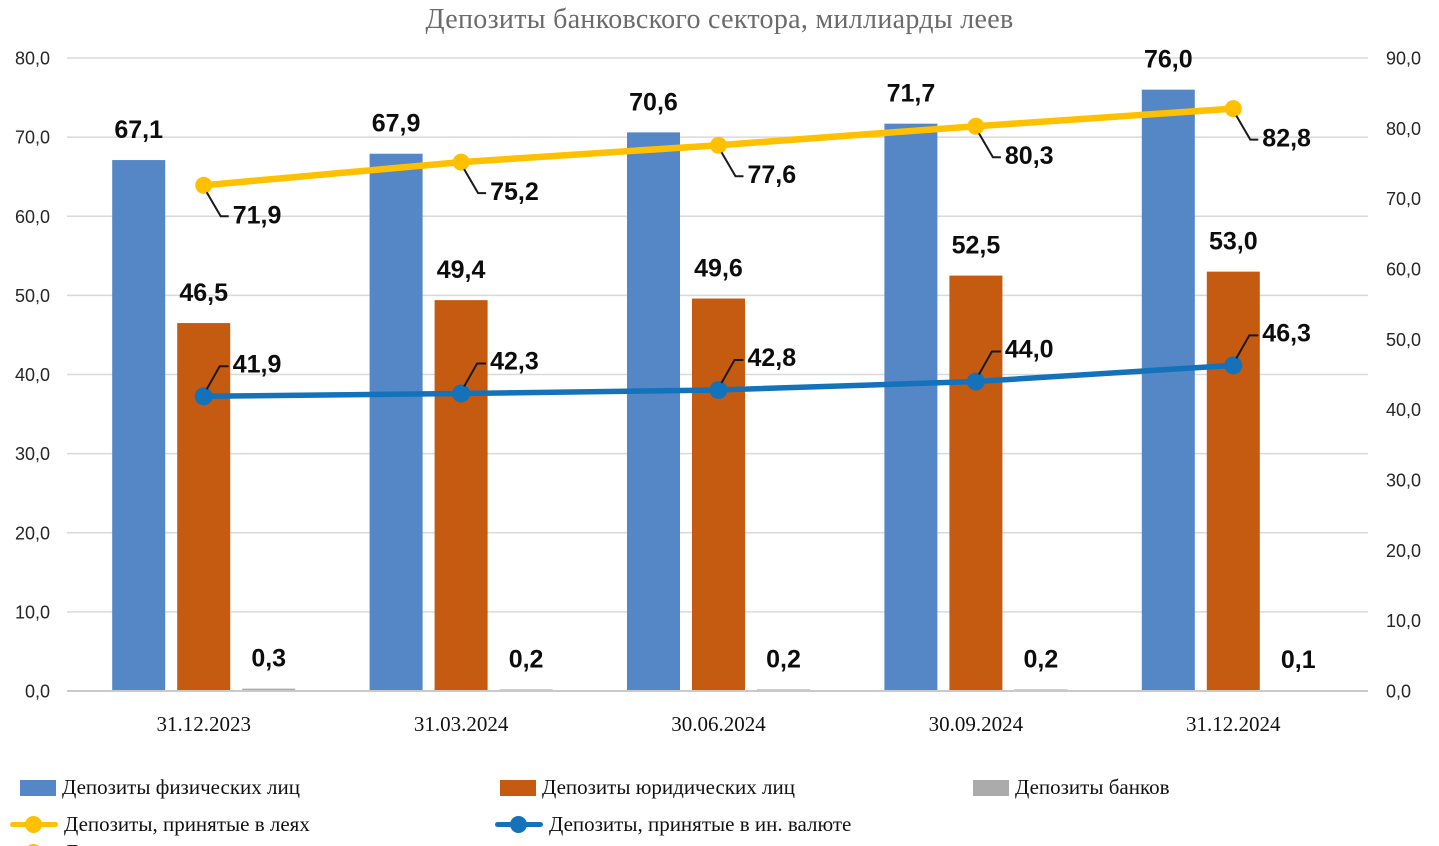  I want to click on marker-s0-c2, so click(718, 145).